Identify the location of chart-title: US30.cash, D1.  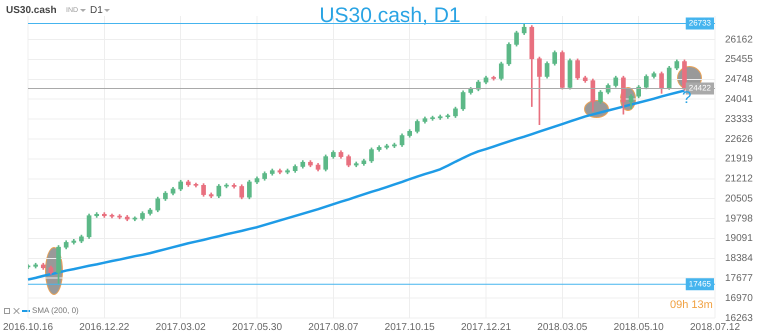
(390, 16).